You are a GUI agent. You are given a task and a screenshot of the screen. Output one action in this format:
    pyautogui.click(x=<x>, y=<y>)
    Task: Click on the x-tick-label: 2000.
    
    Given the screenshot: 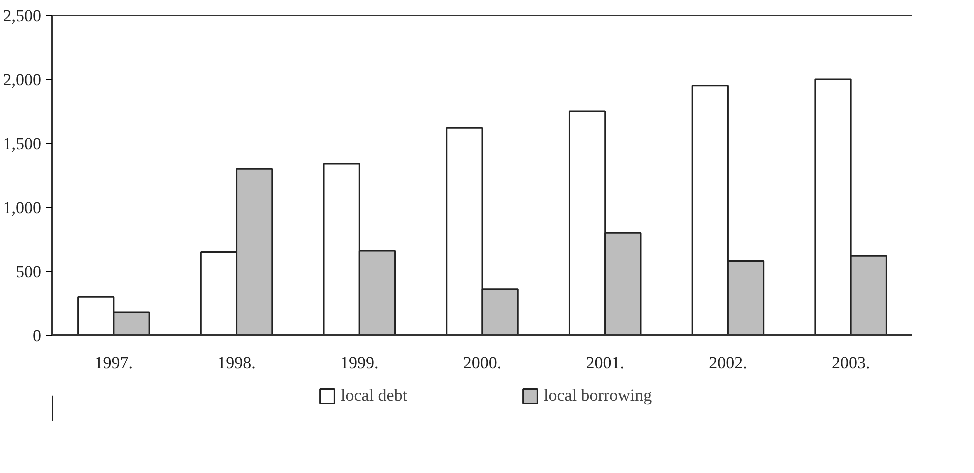 What is the action you would take?
    pyautogui.click(x=482, y=363)
    